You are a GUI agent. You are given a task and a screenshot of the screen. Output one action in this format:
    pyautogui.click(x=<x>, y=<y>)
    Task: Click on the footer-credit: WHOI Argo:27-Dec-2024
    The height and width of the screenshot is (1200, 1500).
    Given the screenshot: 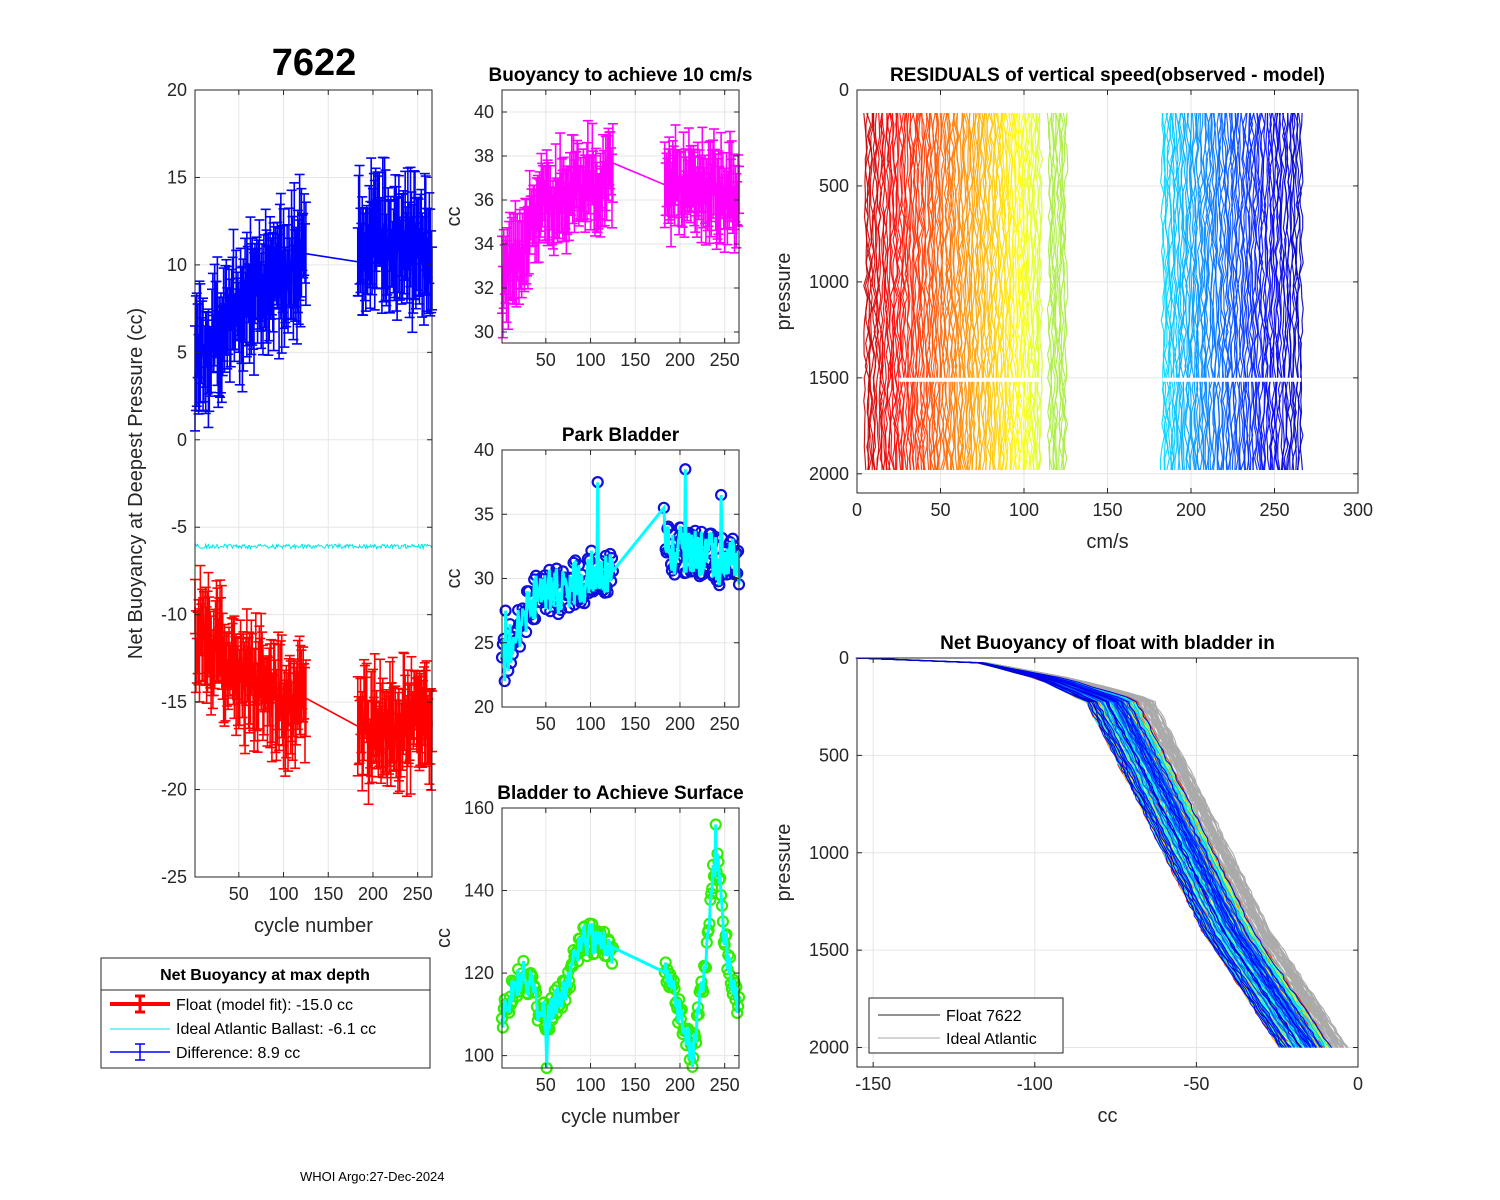 What is the action you would take?
    pyautogui.click(x=372, y=1176)
    